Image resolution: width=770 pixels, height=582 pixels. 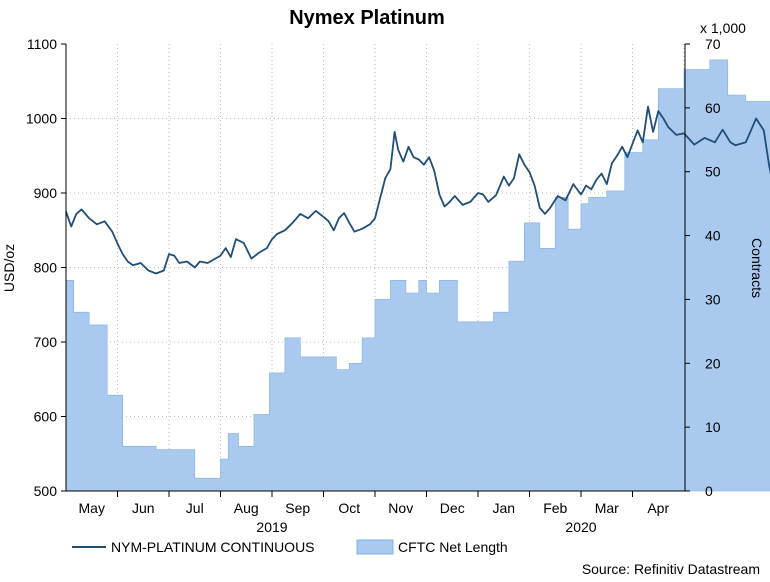 I want to click on x-tick-label-jul: Jul, so click(x=195, y=508).